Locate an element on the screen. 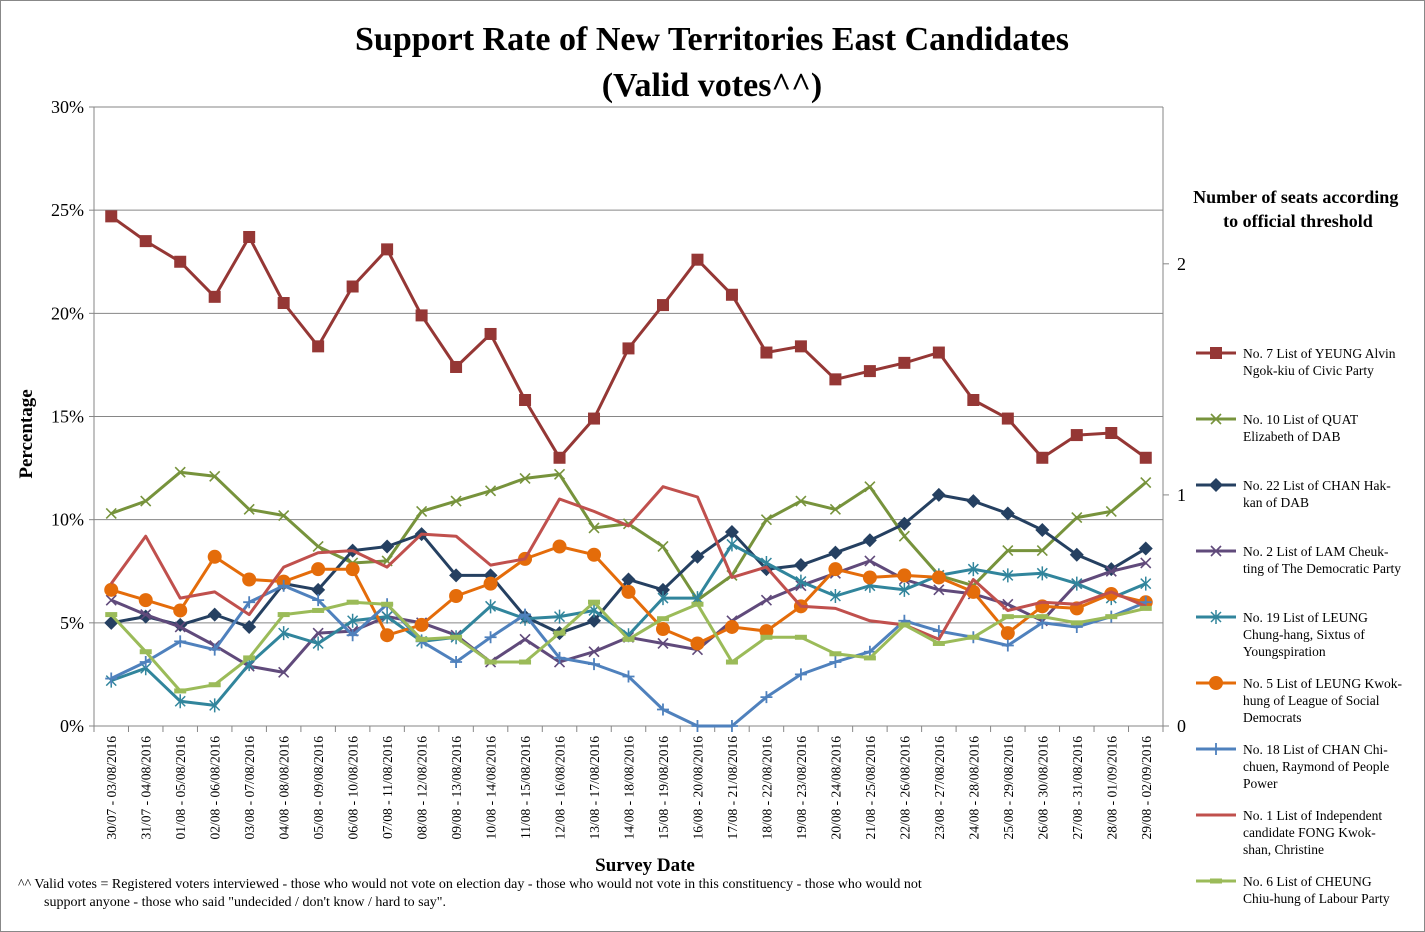 This screenshot has width=1425, height=932. y-tick-label: 5% is located at coordinates (72, 623).